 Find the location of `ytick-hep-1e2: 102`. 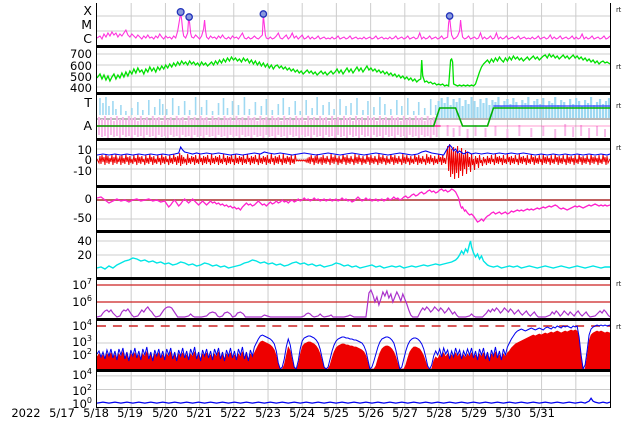

ytick-hep-1e2: 102 is located at coordinates (46, 390).